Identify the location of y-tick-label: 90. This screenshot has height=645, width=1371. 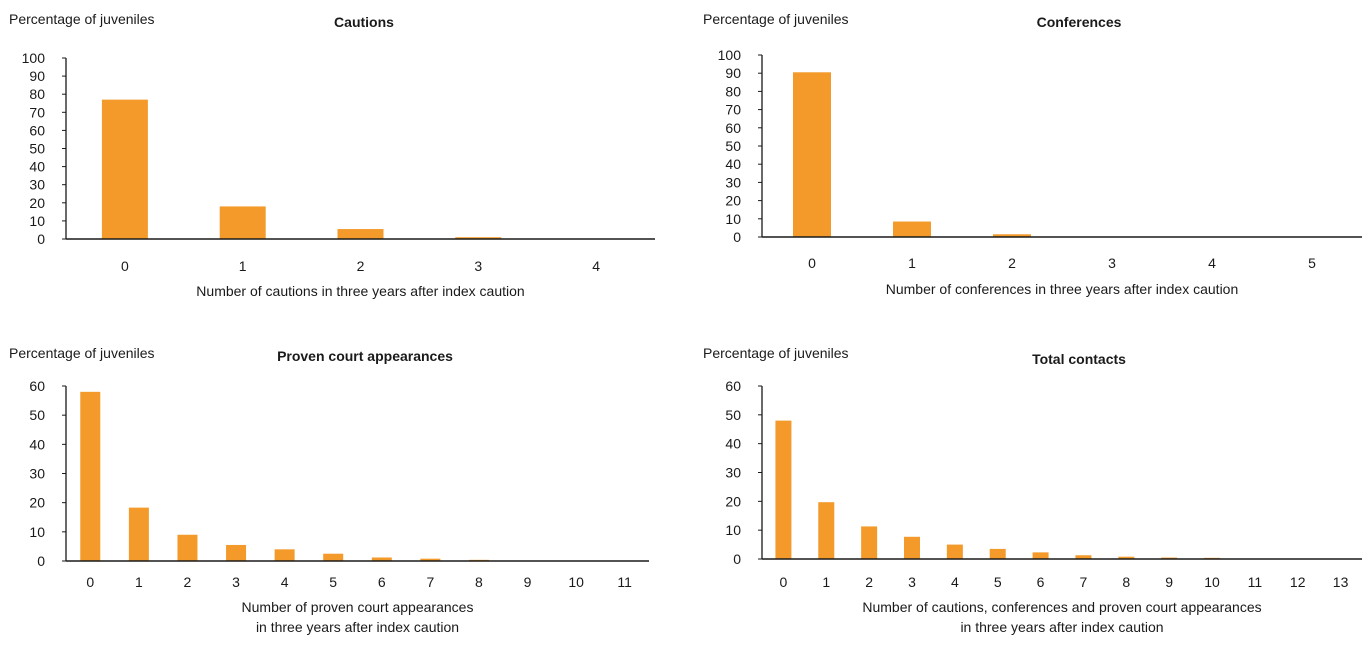
(37, 76).